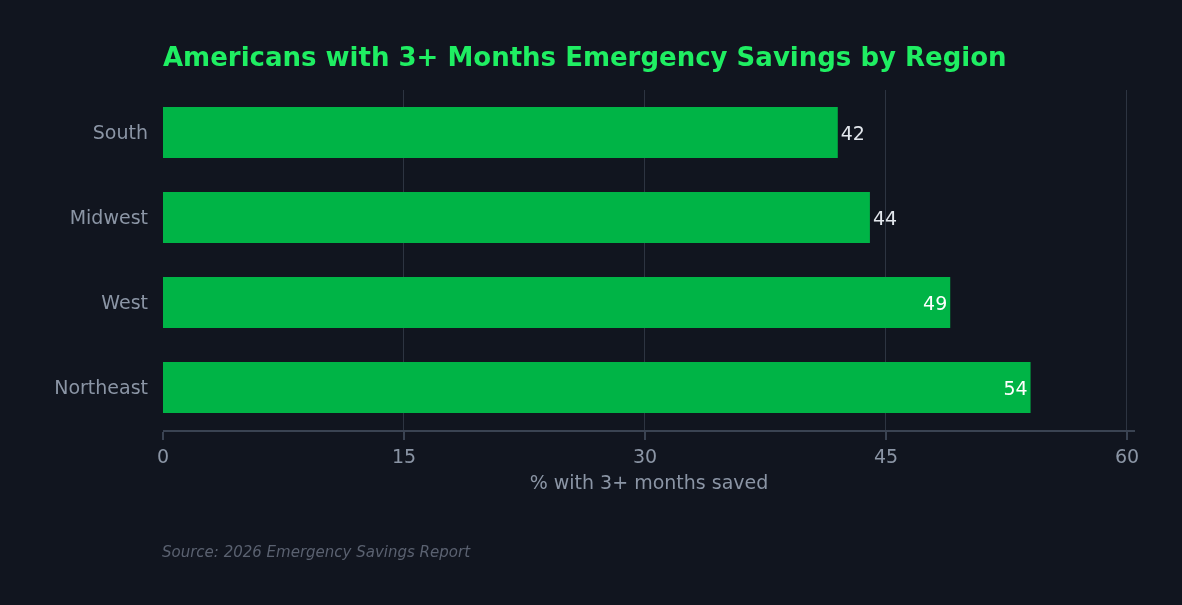 The height and width of the screenshot is (605, 1182). What do you see at coordinates (163, 455) in the screenshot?
I see `x-tick-label: 0` at bounding box center [163, 455].